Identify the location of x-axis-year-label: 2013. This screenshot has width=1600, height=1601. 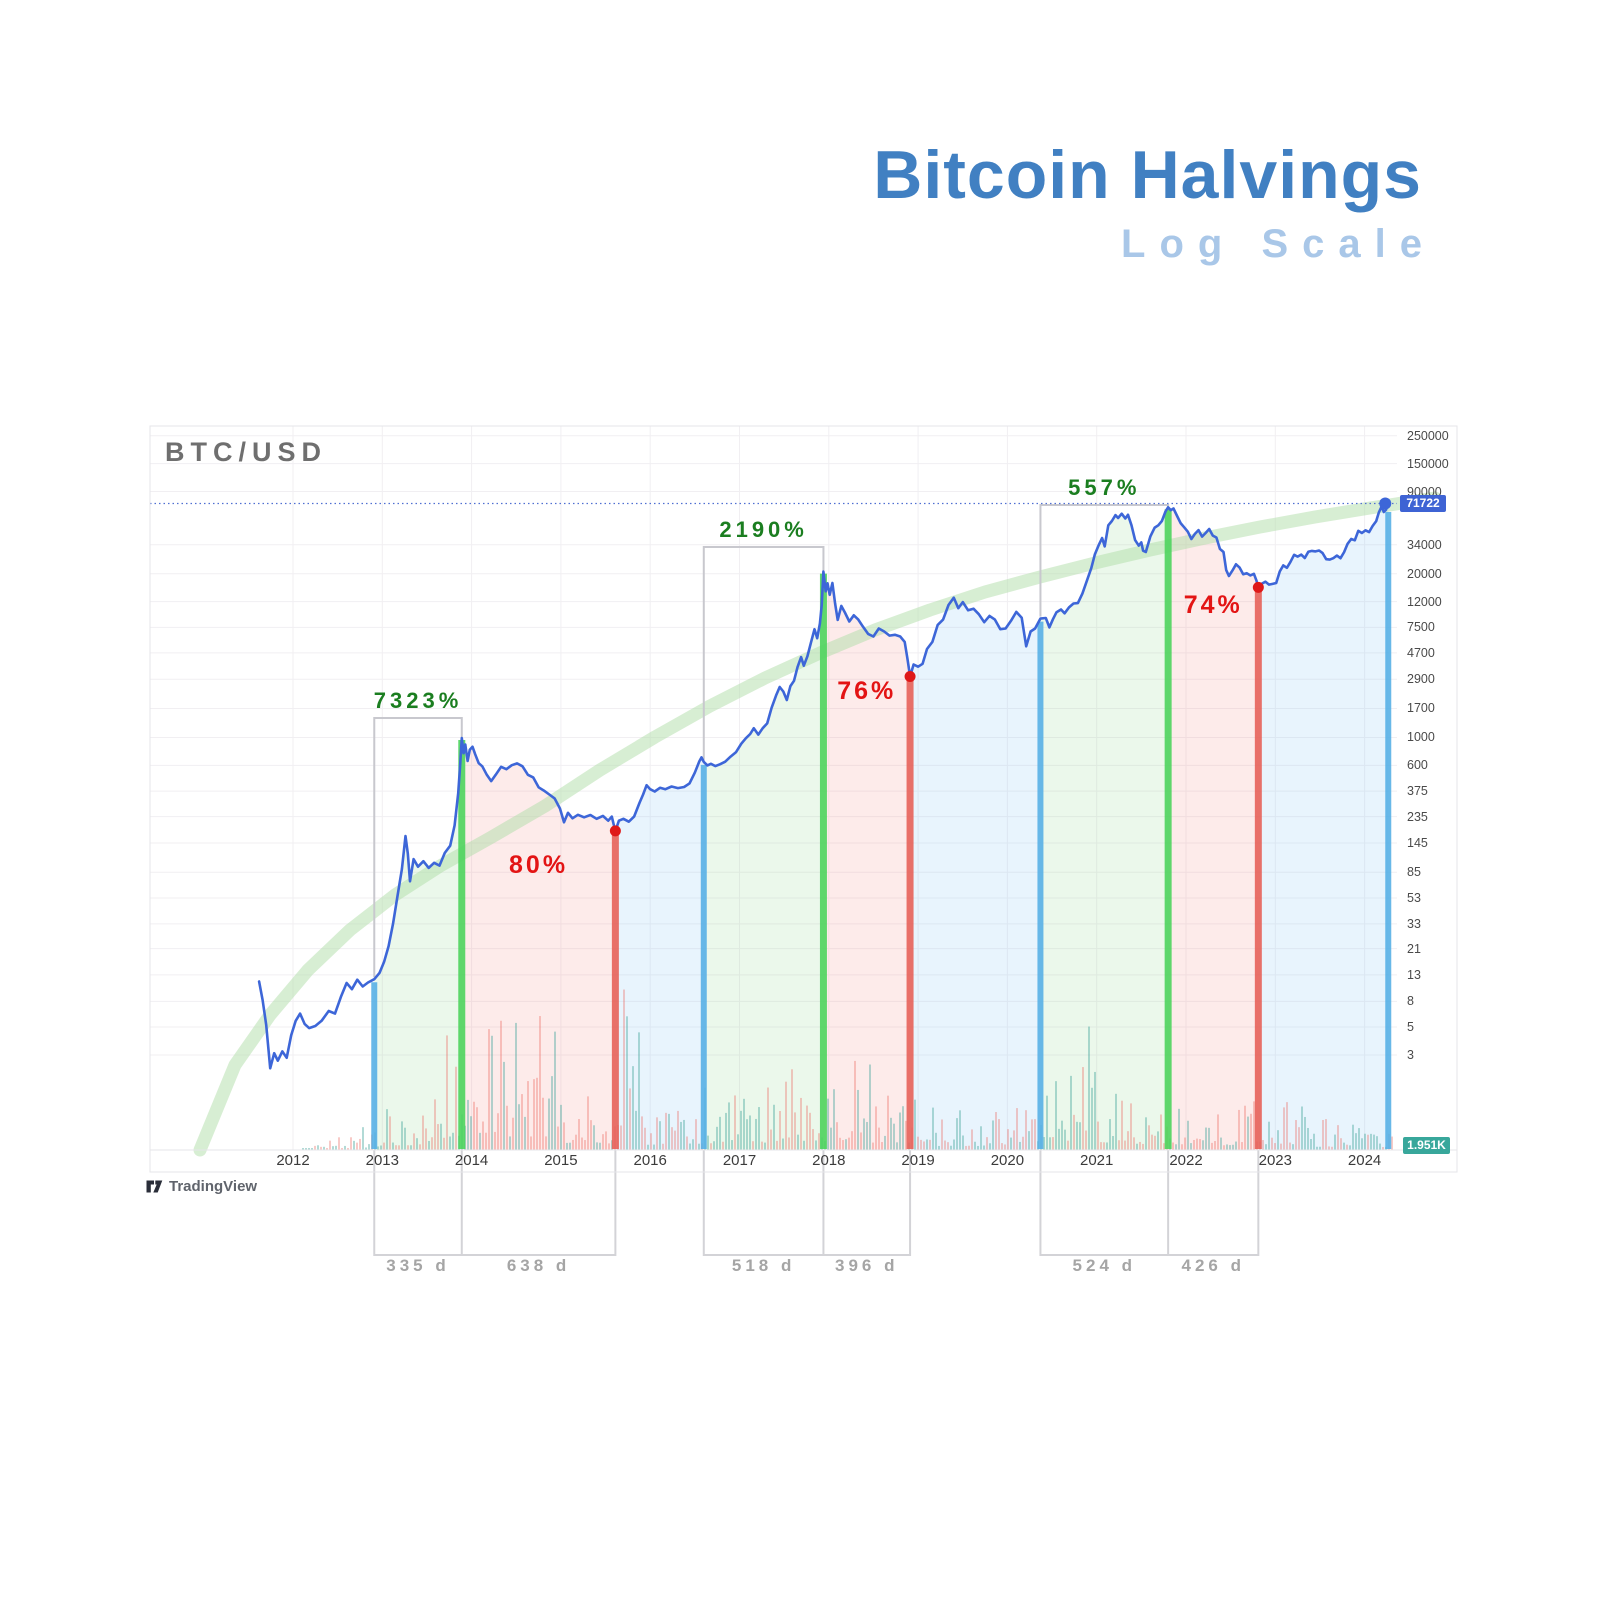
(382, 1160).